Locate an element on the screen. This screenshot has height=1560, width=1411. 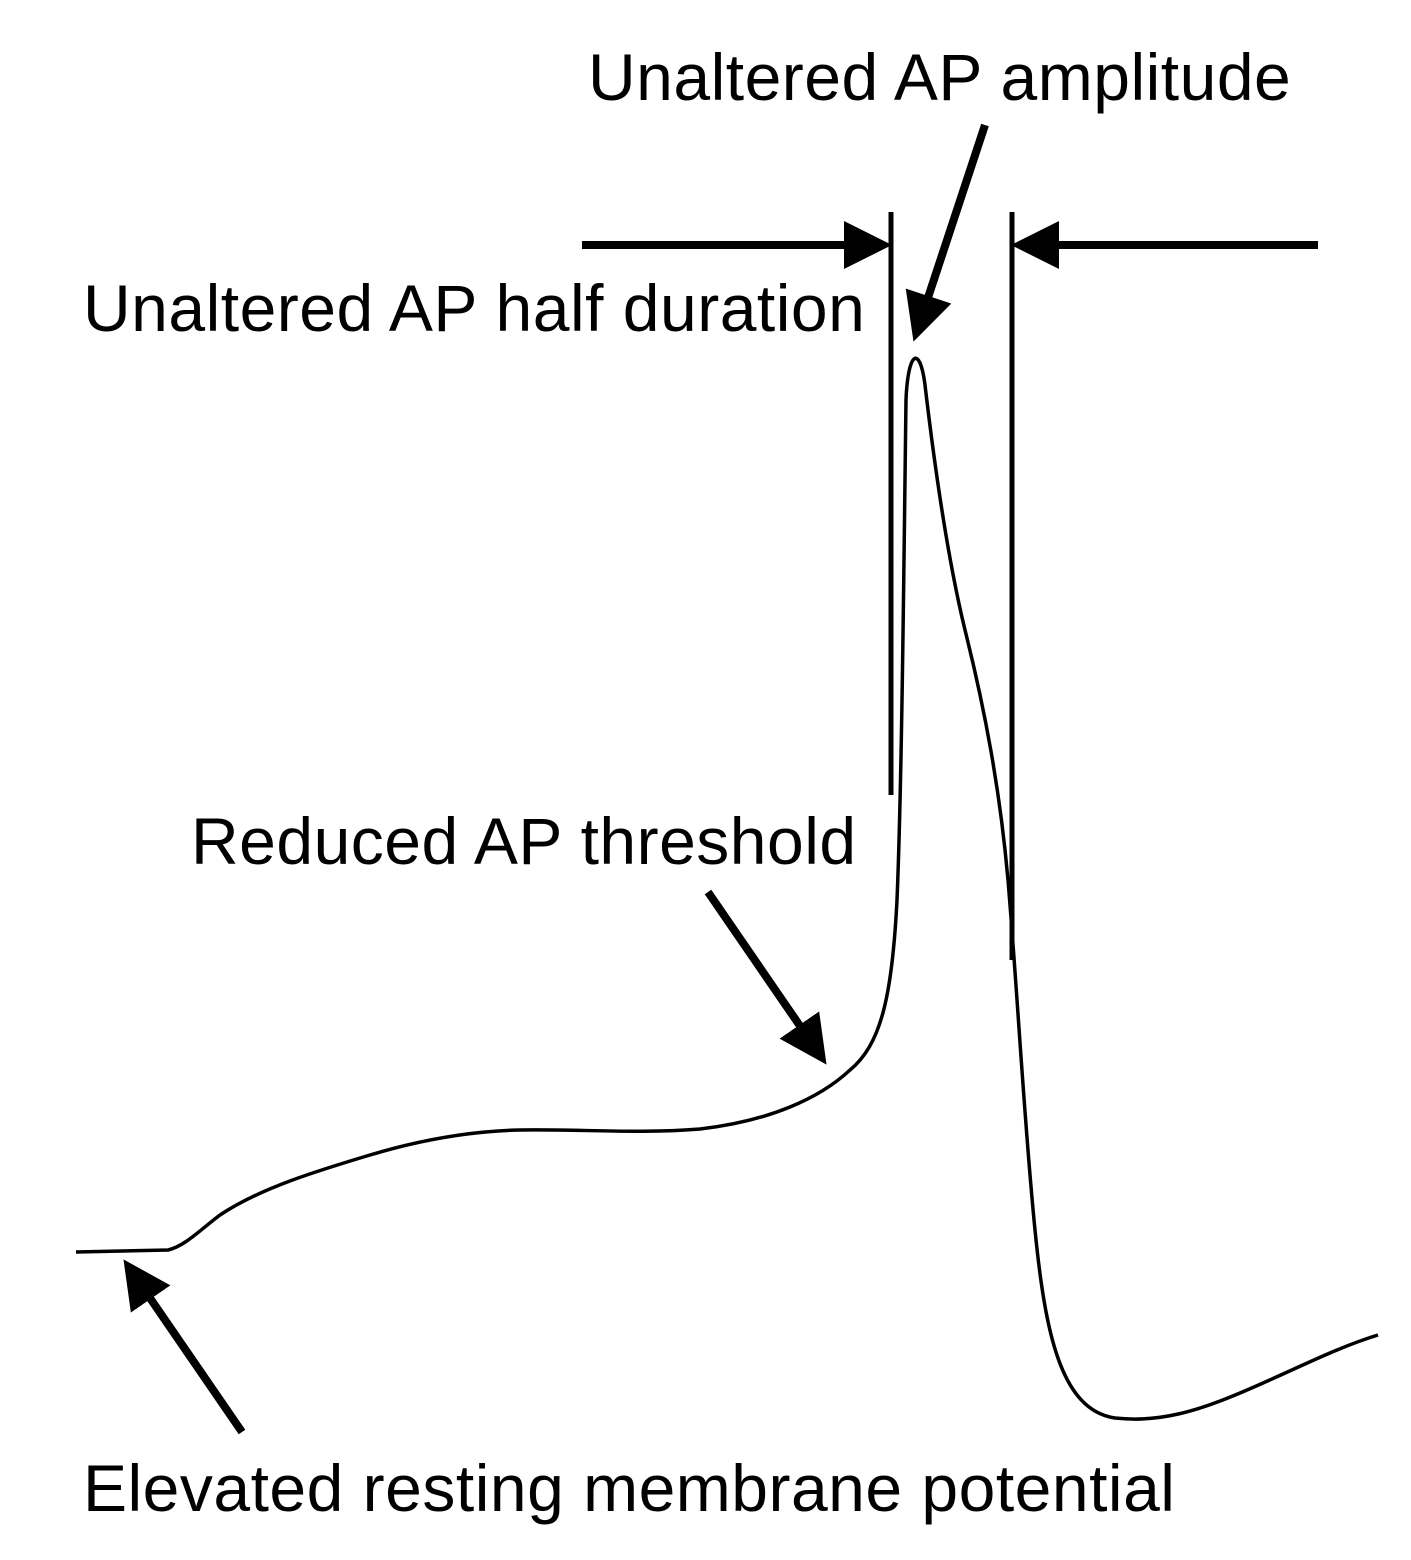
resting-potential-label: Elevated resting membrane potential is located at coordinates (629, 1488).